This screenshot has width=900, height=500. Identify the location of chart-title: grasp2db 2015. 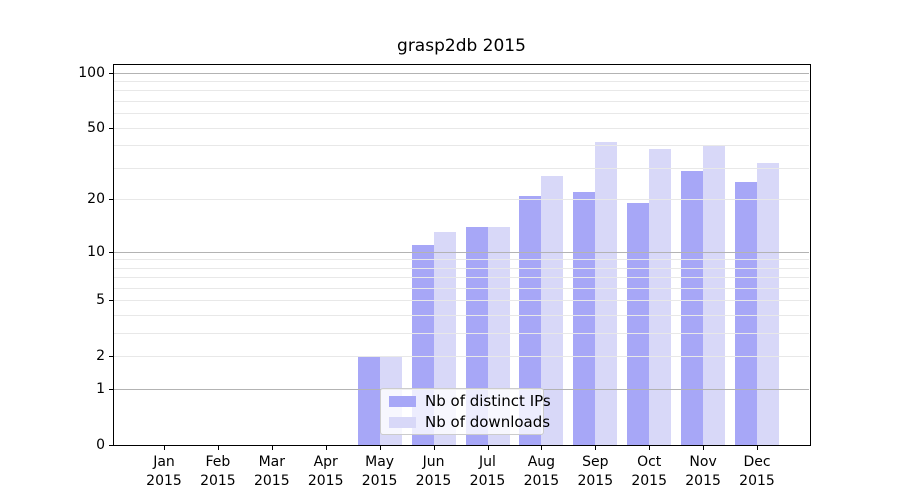
(461, 46).